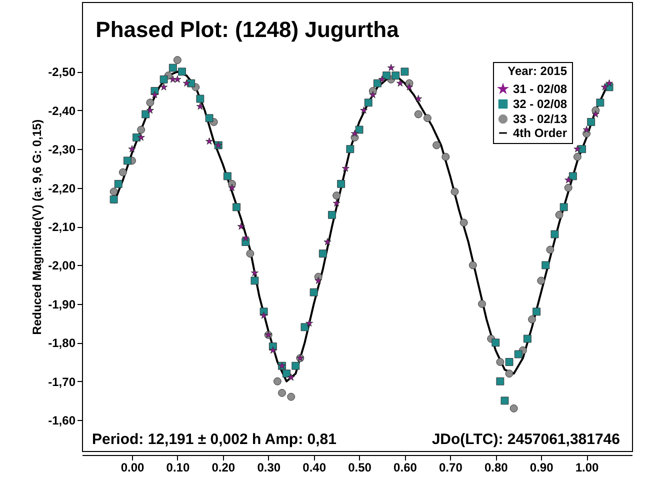  I want to click on x-tick-label: 0.90, so click(542, 467).